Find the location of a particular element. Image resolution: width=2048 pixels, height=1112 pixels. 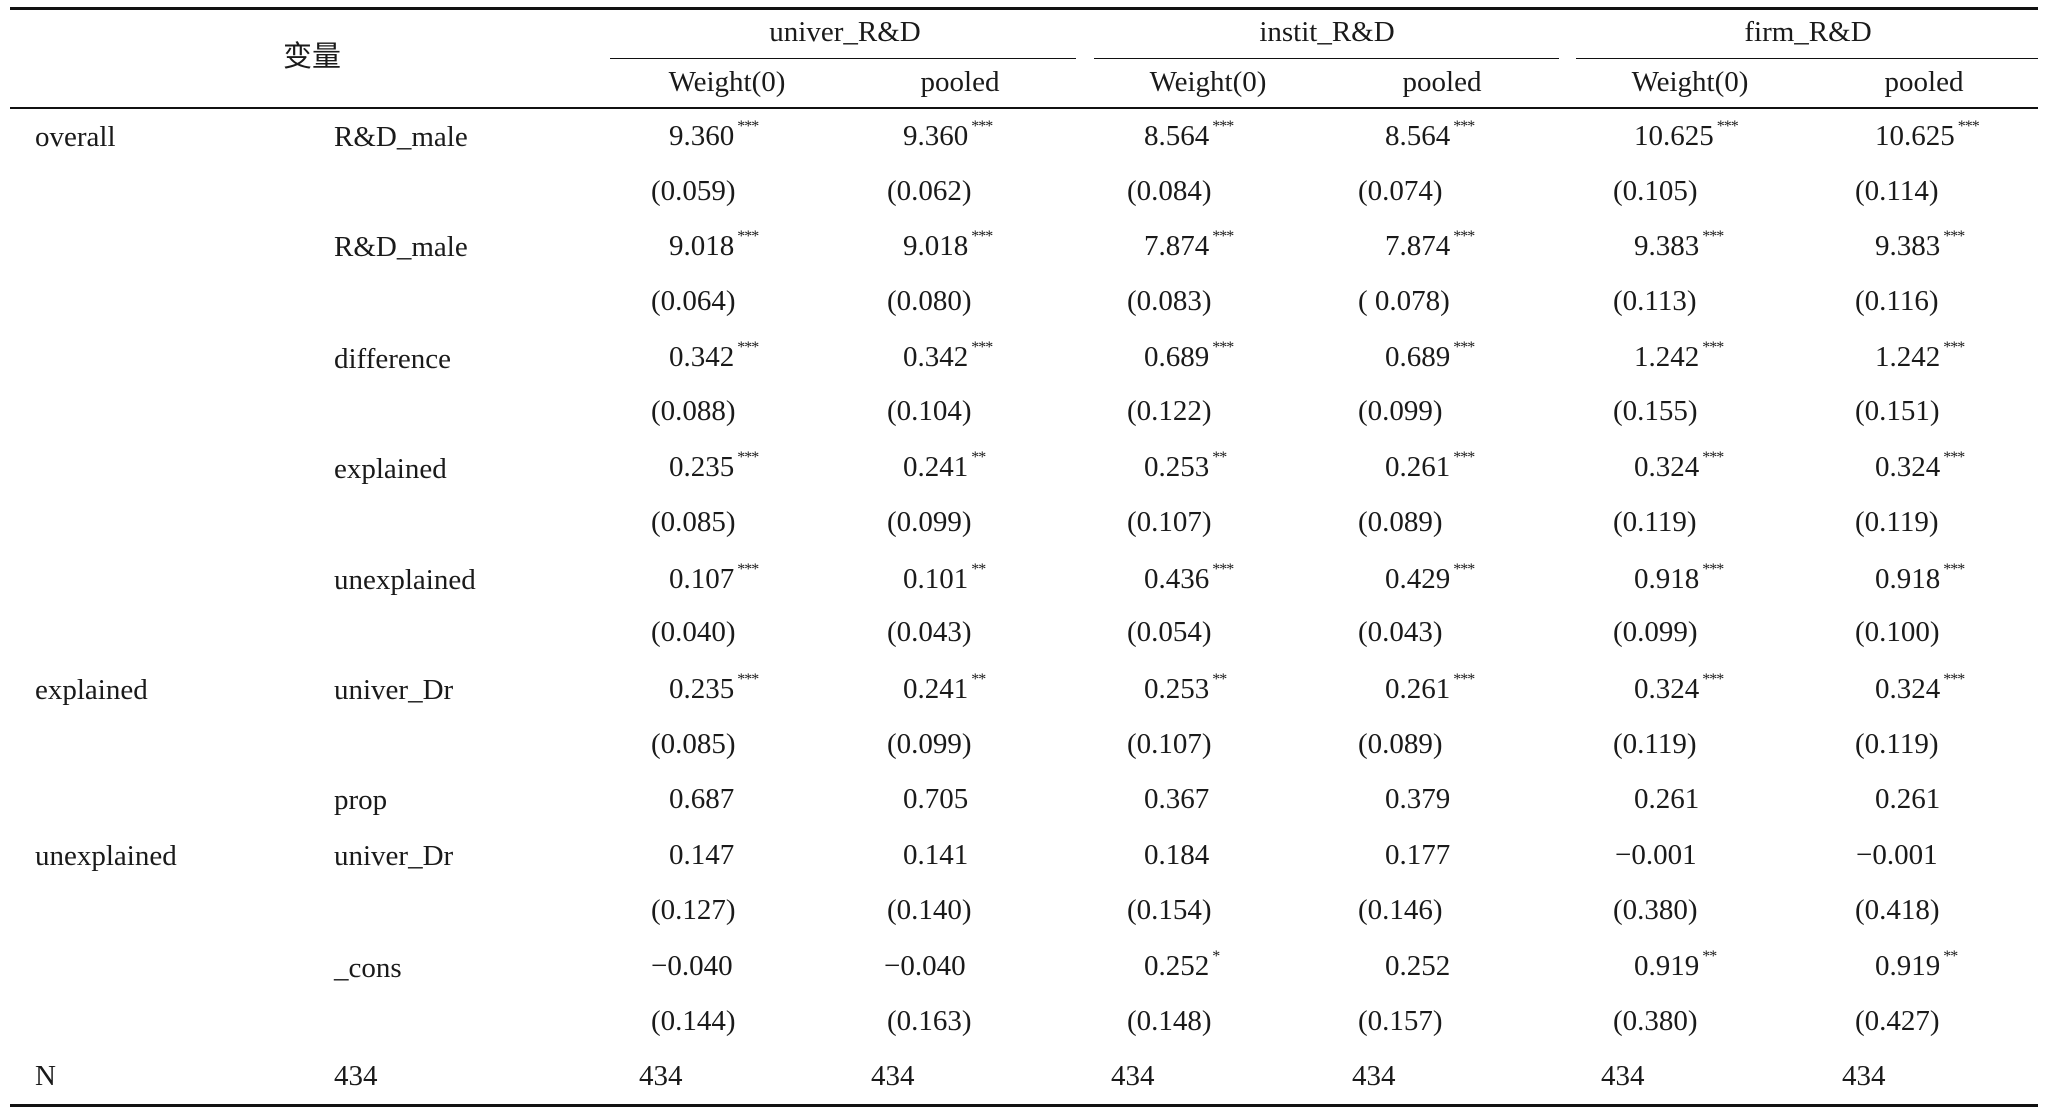

std-error: (0.151) is located at coordinates (1897, 411).